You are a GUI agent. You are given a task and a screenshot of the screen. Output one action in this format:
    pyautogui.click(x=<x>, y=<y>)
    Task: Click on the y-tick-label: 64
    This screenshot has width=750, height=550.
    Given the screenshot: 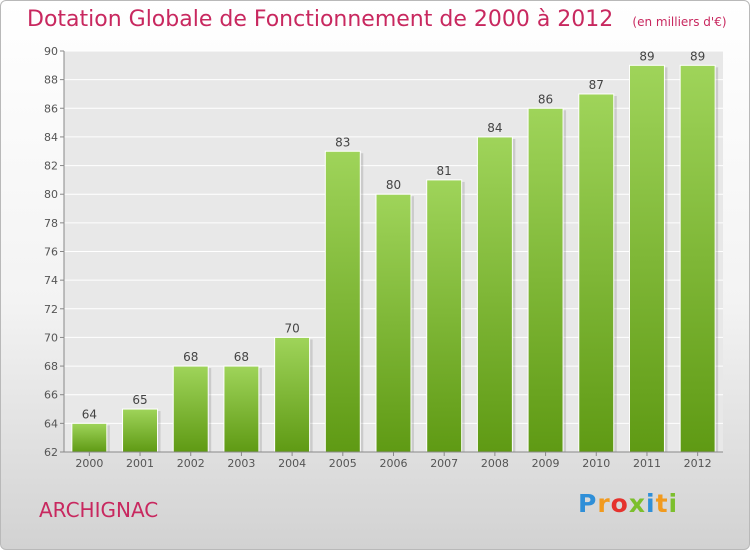 What is the action you would take?
    pyautogui.click(x=51, y=423)
    